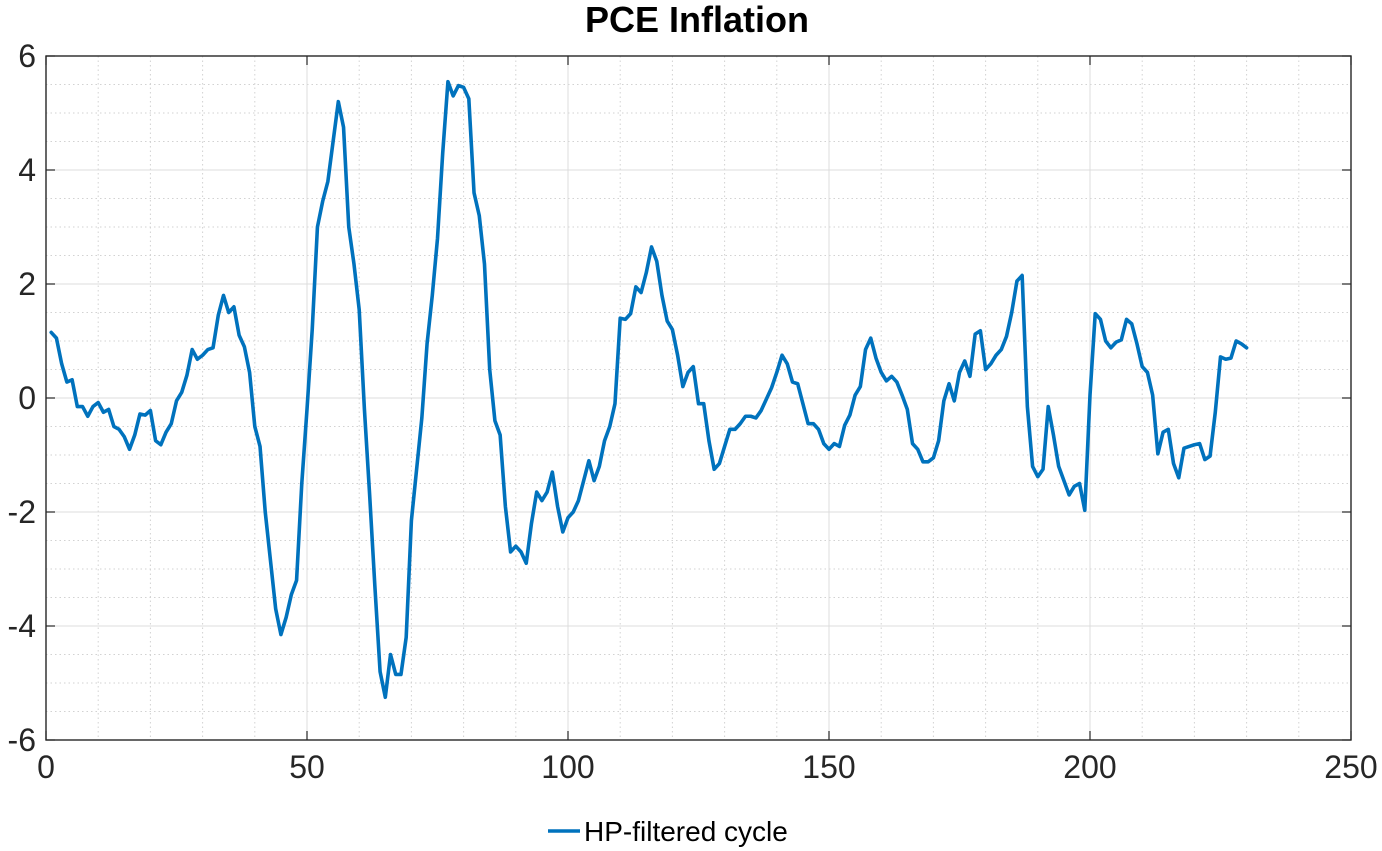 The height and width of the screenshot is (851, 1382). What do you see at coordinates (22, 740) in the screenshot?
I see `y-tick-label: -6` at bounding box center [22, 740].